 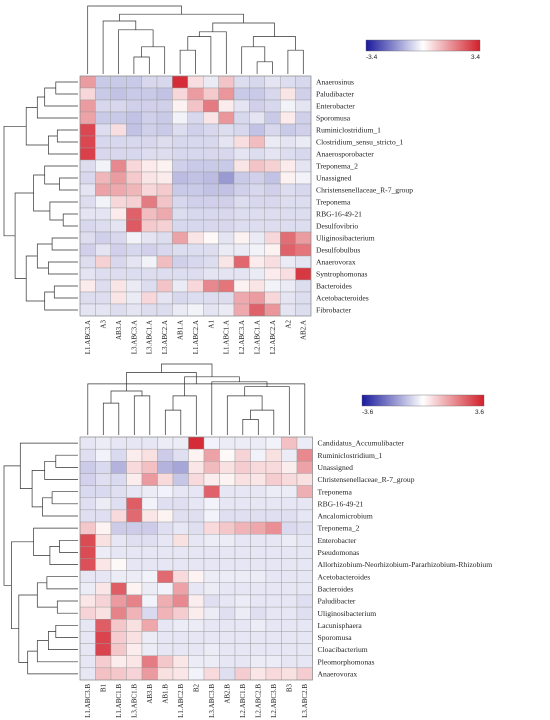 I want to click on row-label: Lacunisphaera, so click(x=340, y=625).